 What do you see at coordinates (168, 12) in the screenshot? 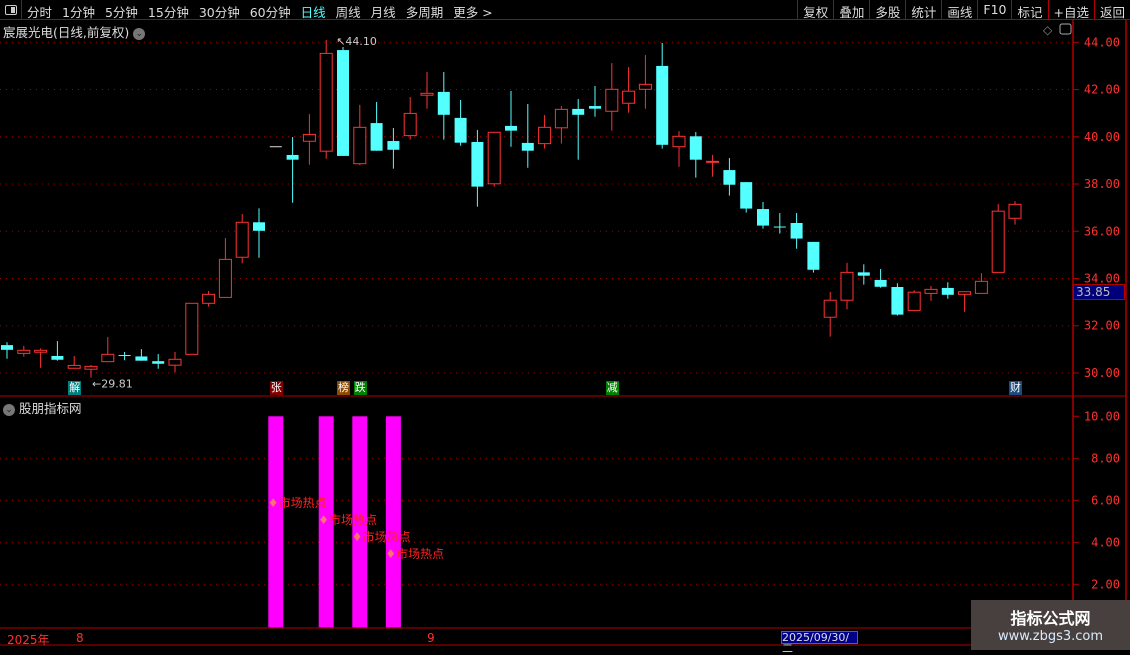
I see `period-tab-3: 15分钟` at bounding box center [168, 12].